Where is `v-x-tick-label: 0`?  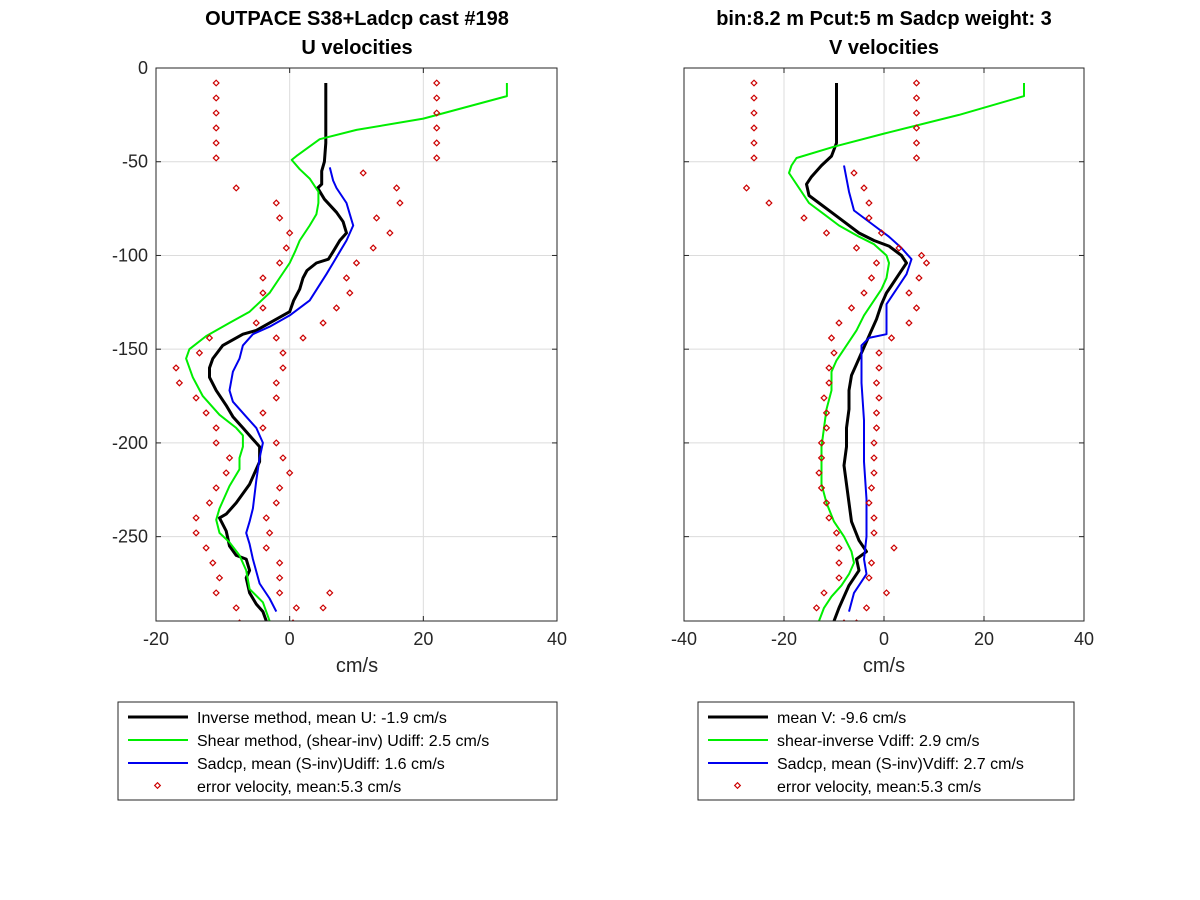
v-x-tick-label: 0 is located at coordinates (884, 639).